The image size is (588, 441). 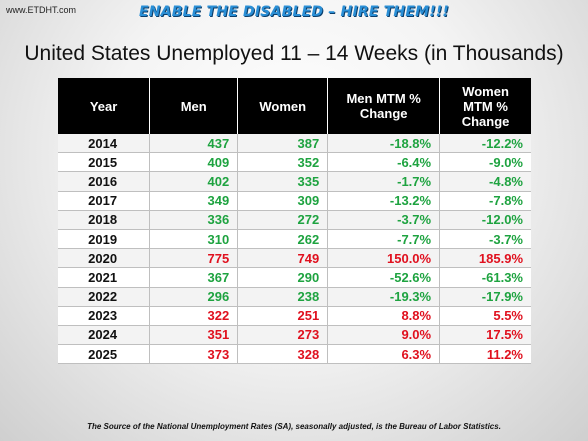 I want to click on cell-women-mtm-change: -17.9%, so click(x=485, y=297).